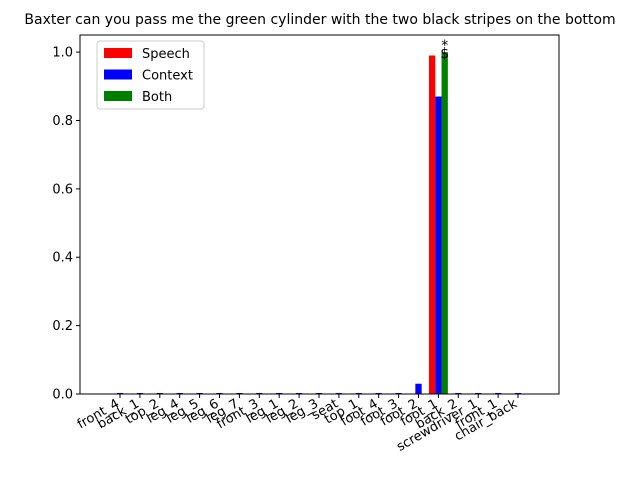 The height and width of the screenshot is (480, 640). Describe the element at coordinates (62, 326) in the screenshot. I see `y-tick-label: 0.2` at that location.